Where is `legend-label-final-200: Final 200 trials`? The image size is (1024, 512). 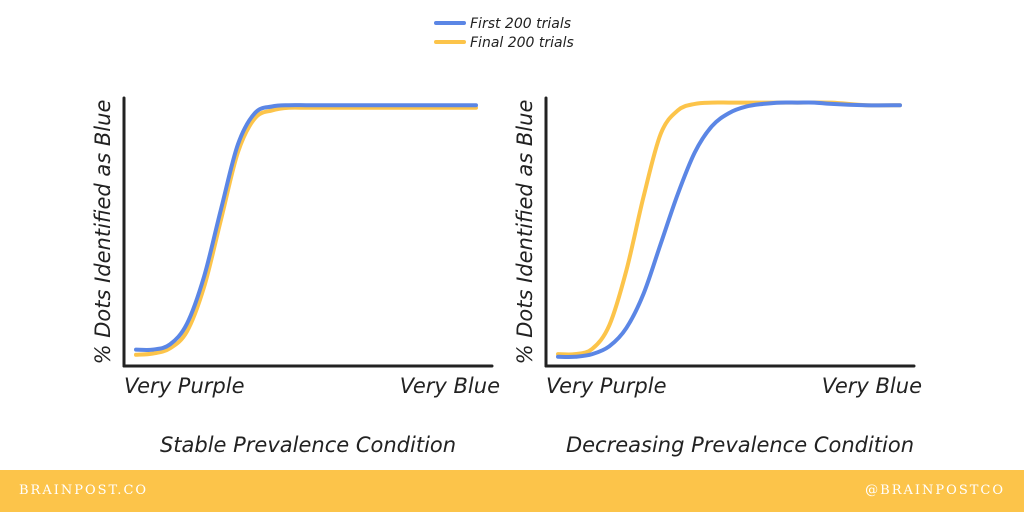 legend-label-final-200: Final 200 trials is located at coordinates (522, 43).